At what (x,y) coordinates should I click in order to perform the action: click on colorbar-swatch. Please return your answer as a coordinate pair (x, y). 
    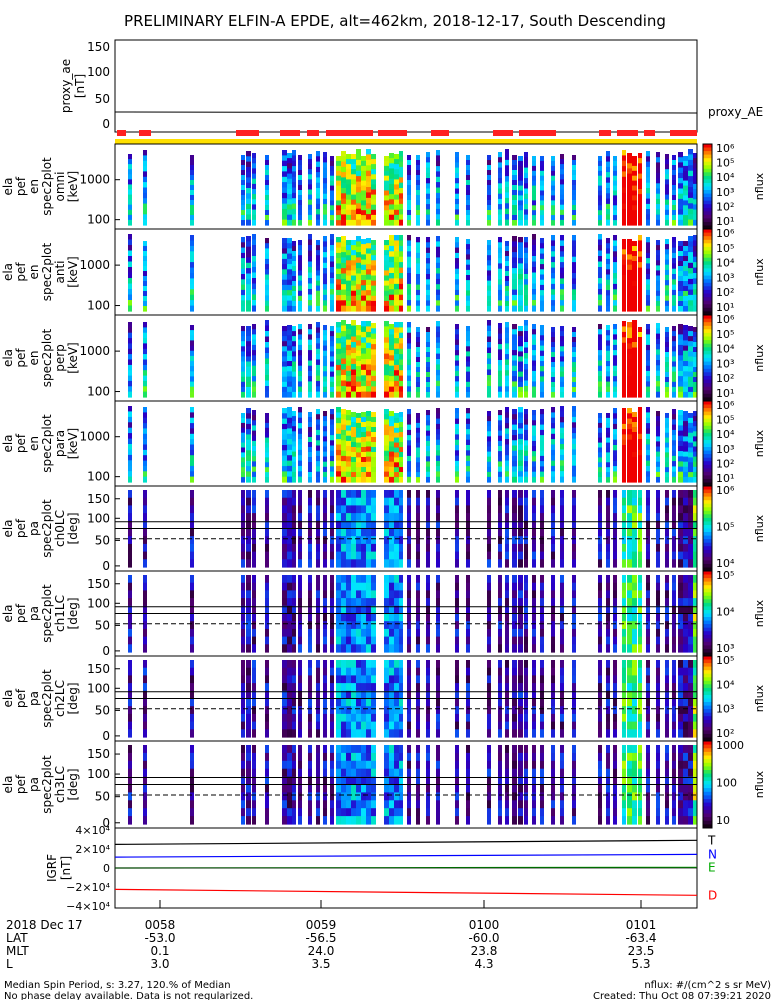
    Looking at the image, I should click on (707, 149).